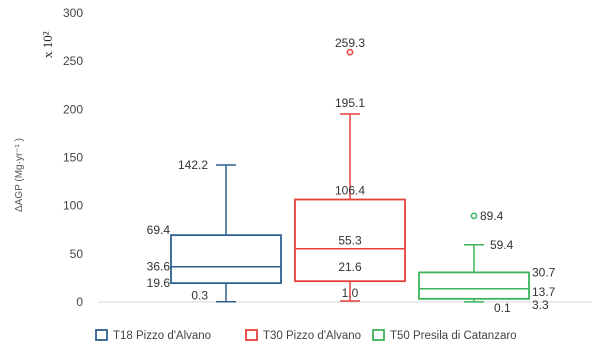 This screenshot has height=344, width=609. I want to click on data-label-outlier: 89.4, so click(492, 216).